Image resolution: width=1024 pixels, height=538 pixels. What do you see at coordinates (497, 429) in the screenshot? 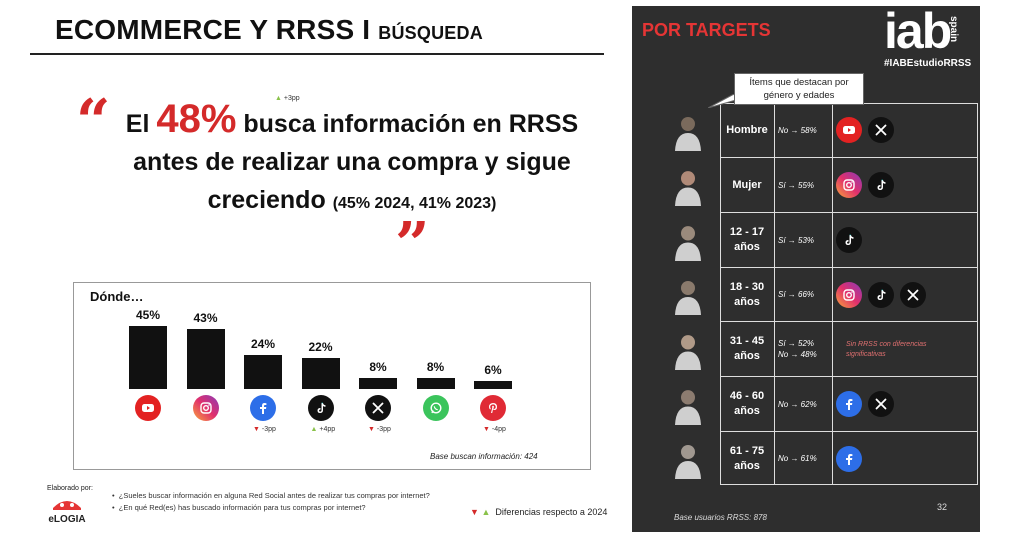
I see `bar-delta-text: -4pp` at bounding box center [497, 429].